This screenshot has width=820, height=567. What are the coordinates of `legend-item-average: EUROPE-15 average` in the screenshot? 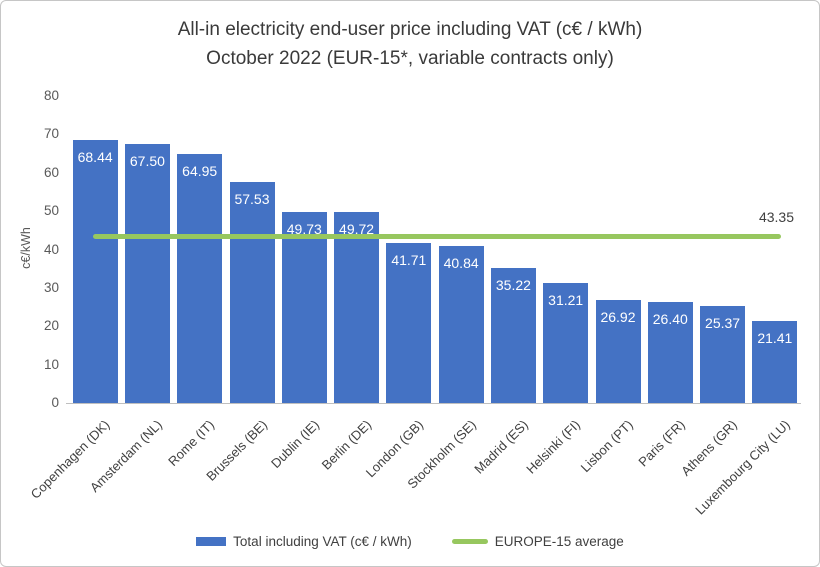 It's located at (537, 541).